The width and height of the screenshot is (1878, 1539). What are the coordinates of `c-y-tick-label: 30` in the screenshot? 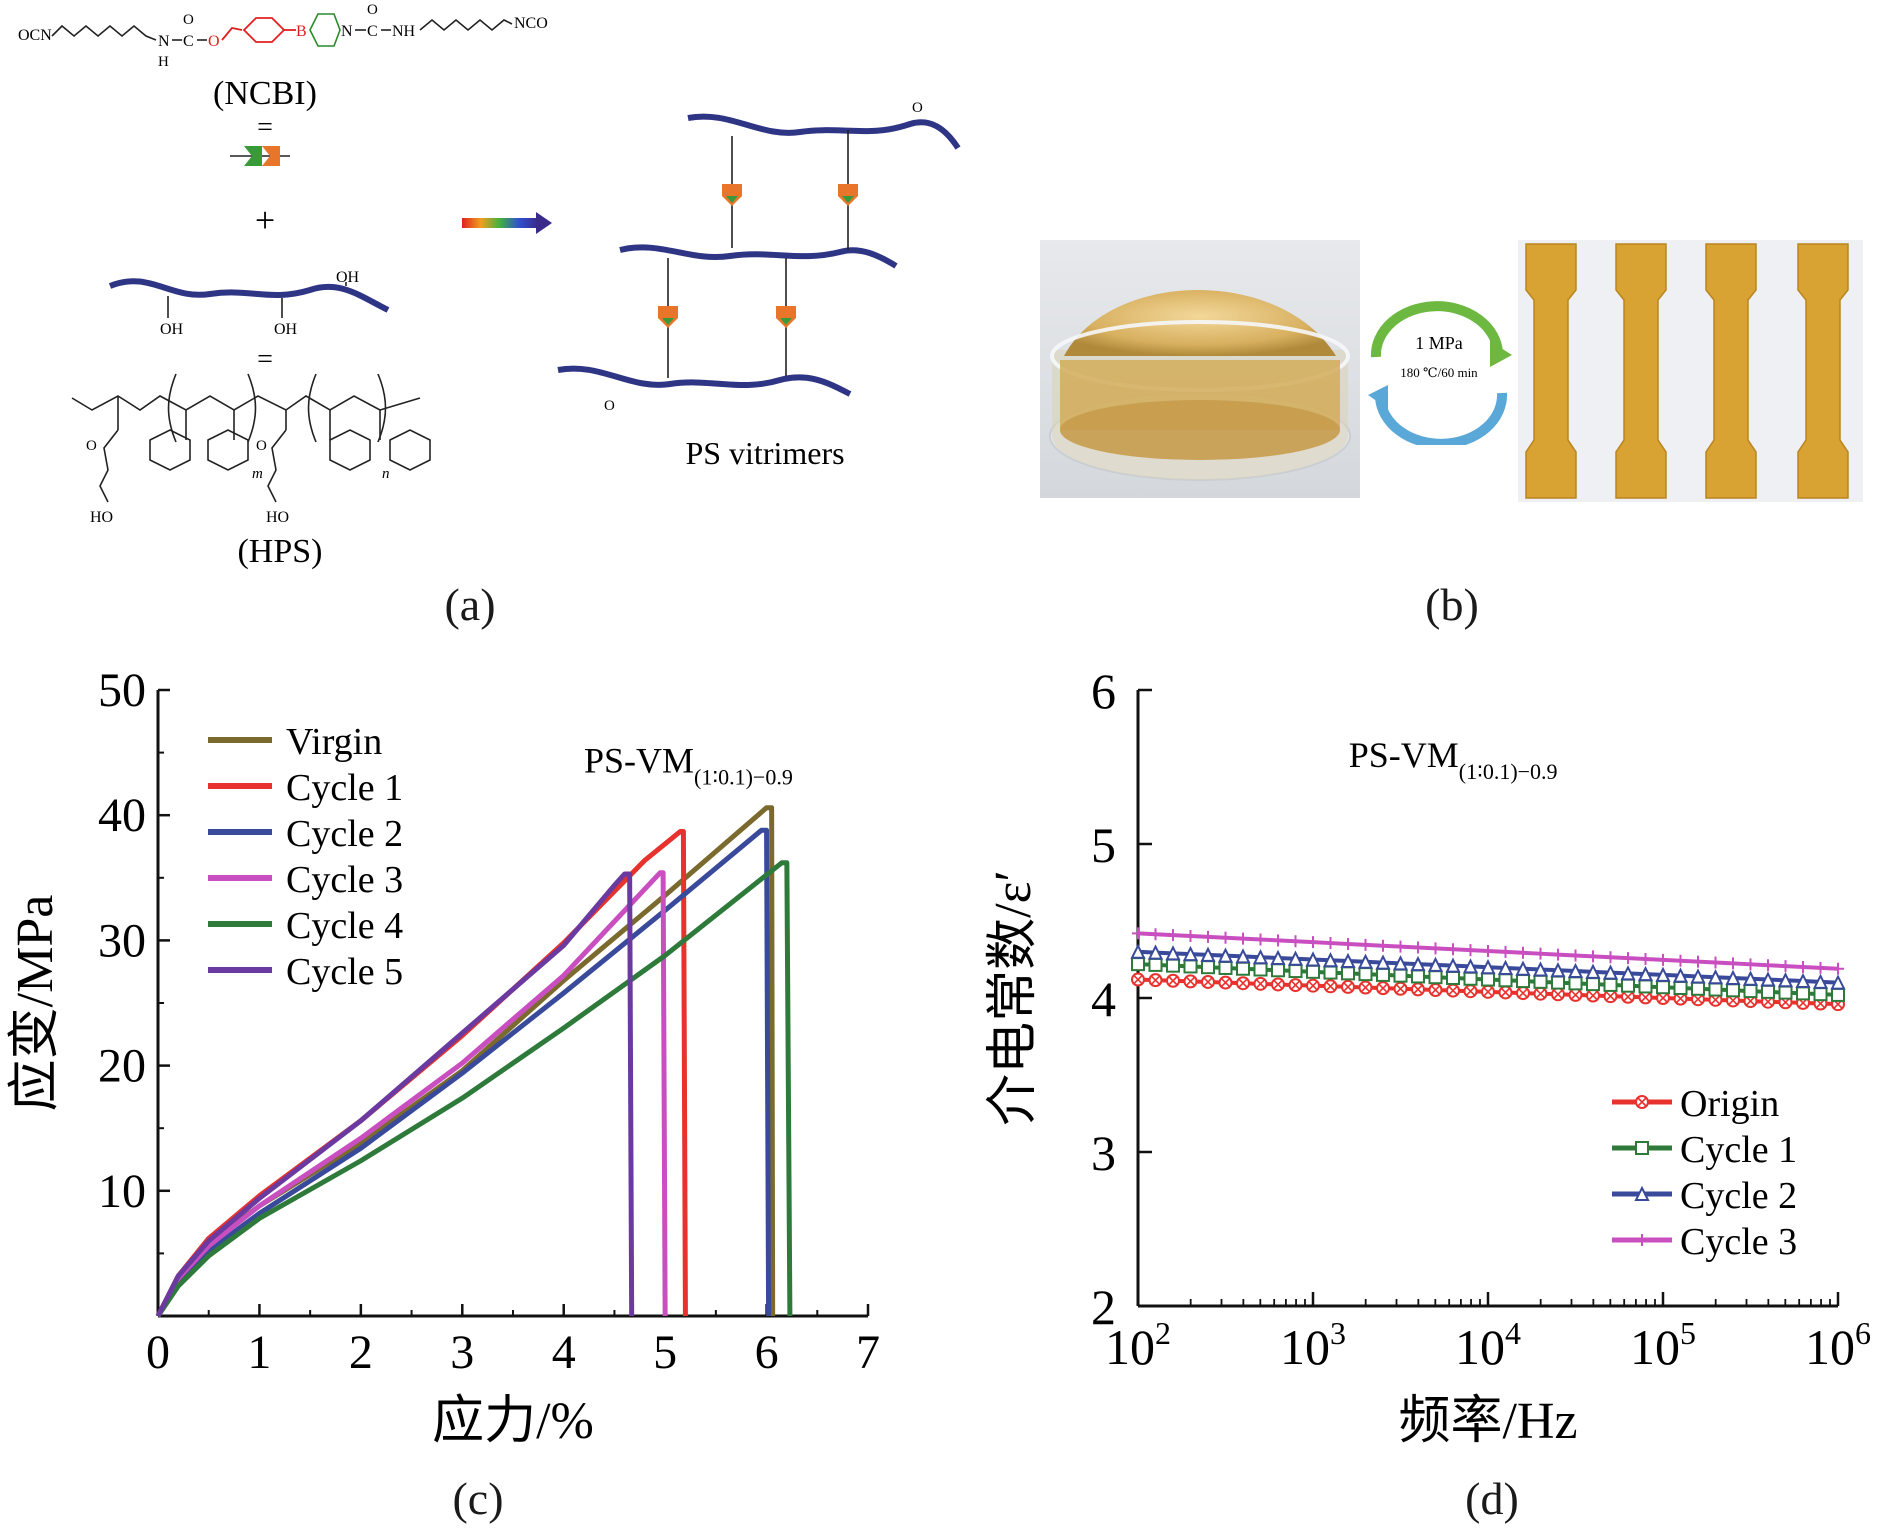 It's located at (122, 940).